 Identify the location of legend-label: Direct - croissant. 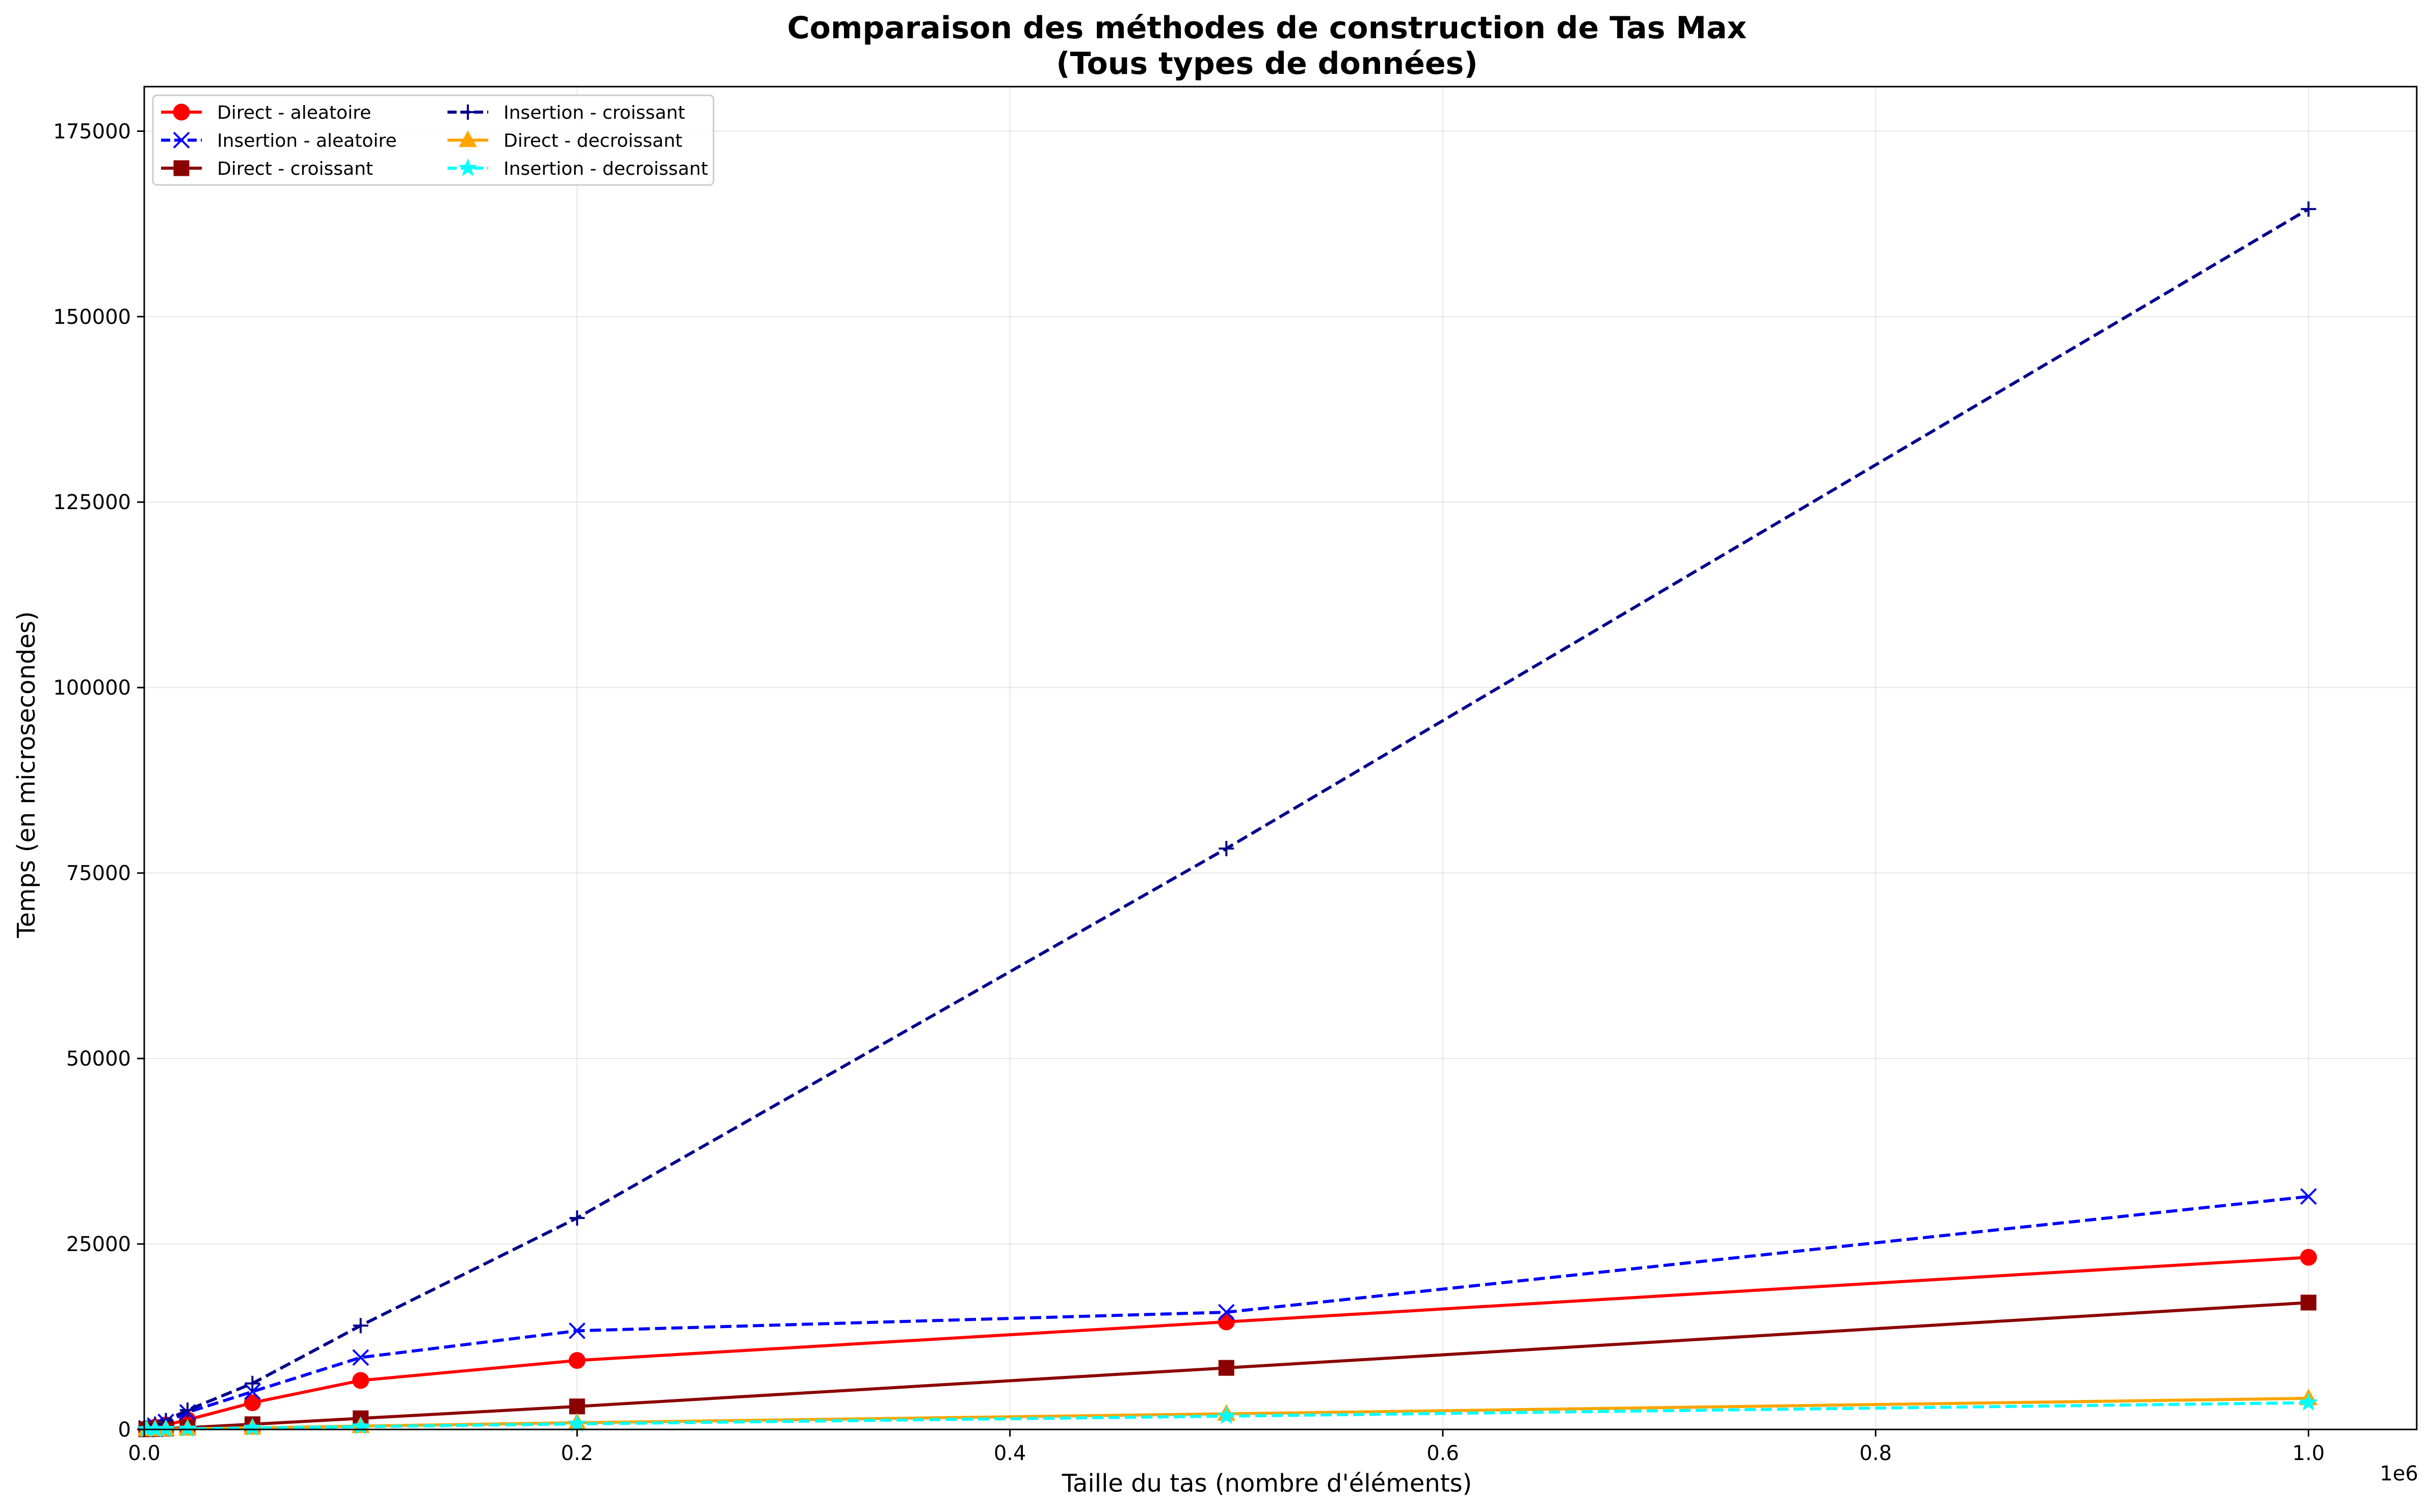
(295, 168).